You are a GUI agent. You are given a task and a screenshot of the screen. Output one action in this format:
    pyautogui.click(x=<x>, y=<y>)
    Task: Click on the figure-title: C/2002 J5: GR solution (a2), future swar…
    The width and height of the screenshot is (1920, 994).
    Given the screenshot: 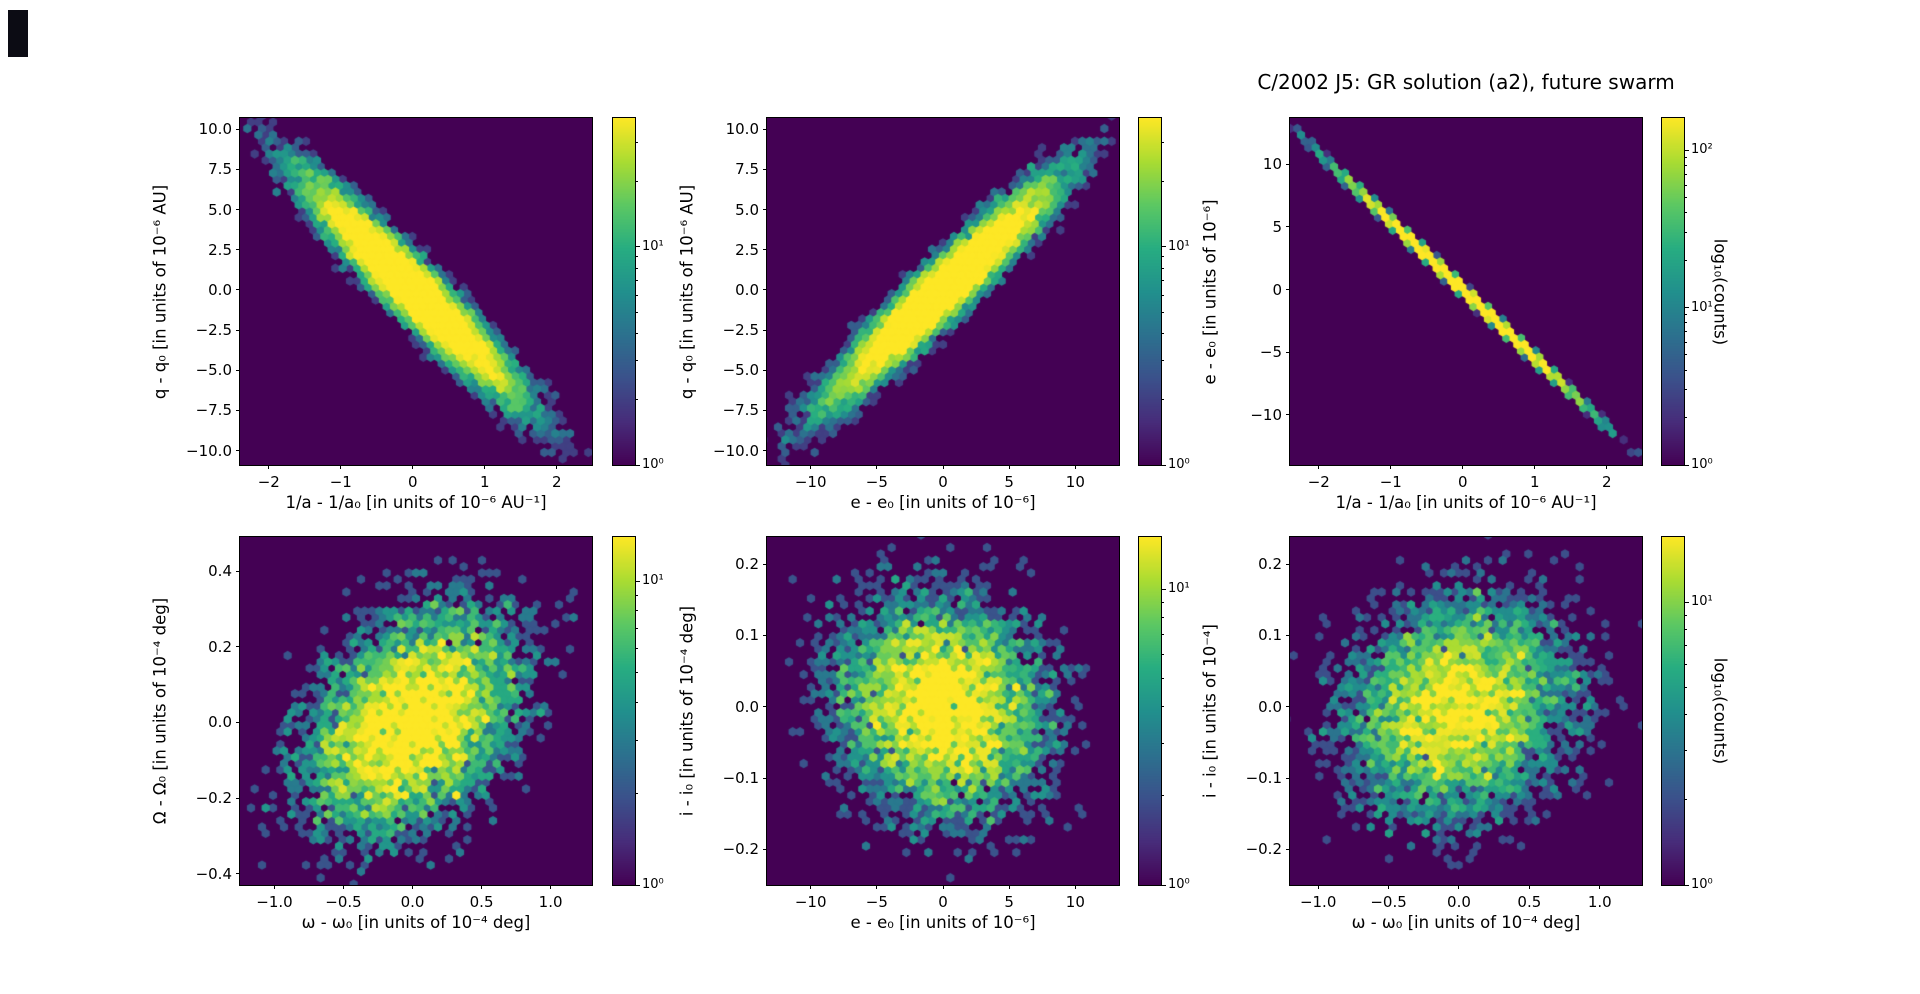 What is the action you would take?
    pyautogui.click(x=1466, y=82)
    